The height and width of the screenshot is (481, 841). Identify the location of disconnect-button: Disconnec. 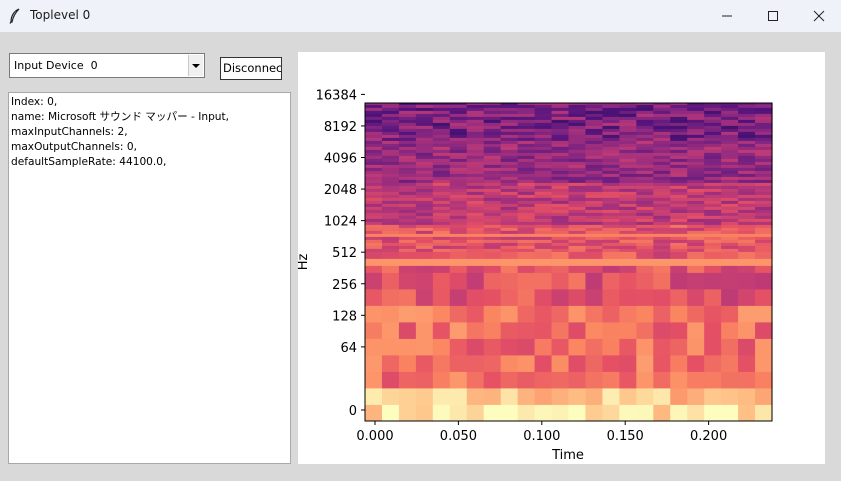
(251, 68).